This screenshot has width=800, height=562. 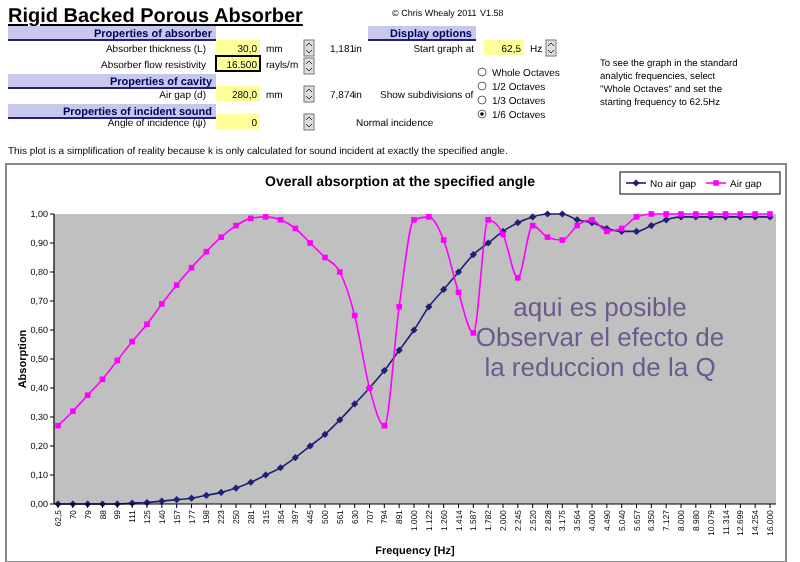 What do you see at coordinates (600, 337) in the screenshot?
I see `annotation: aqui es posible Observar el efecto de la reduccion de la Q` at bounding box center [600, 337].